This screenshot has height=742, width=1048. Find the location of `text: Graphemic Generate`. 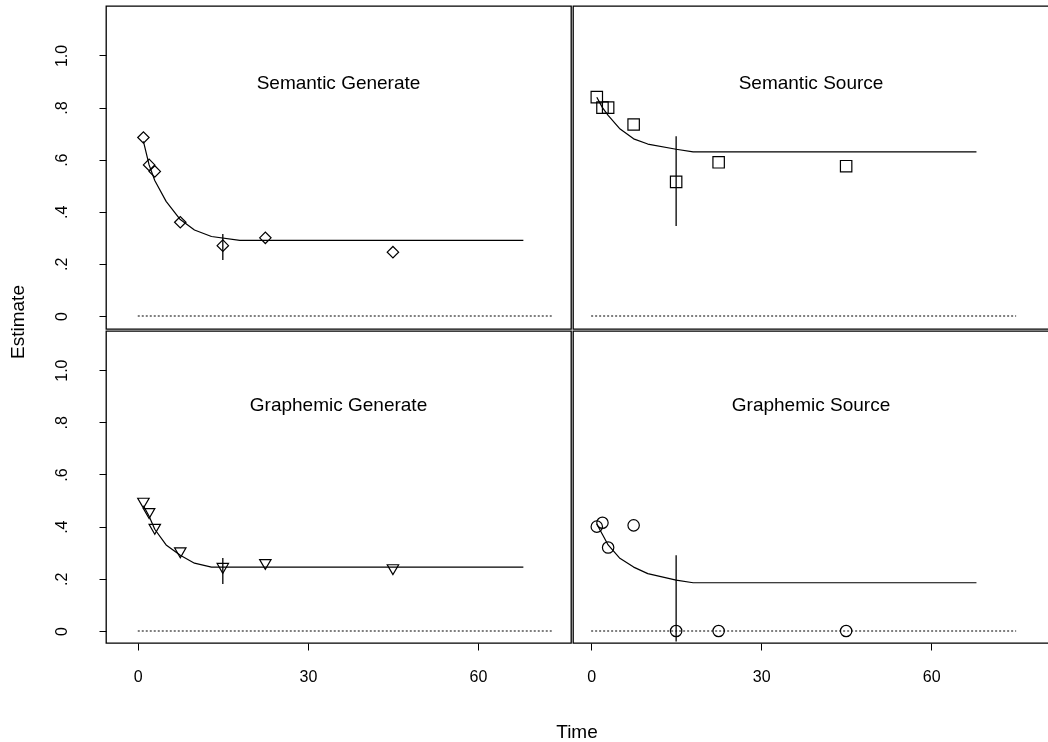

text: Graphemic Generate is located at coordinates (338, 405).